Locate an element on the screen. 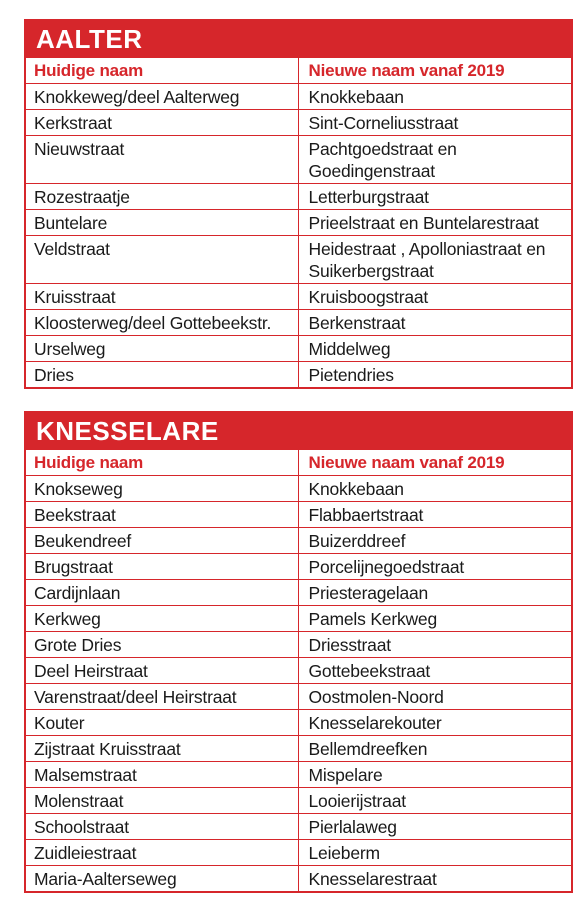  new-name-cell: Pachtgoedstraat en Goedingenstraat is located at coordinates (434, 159).